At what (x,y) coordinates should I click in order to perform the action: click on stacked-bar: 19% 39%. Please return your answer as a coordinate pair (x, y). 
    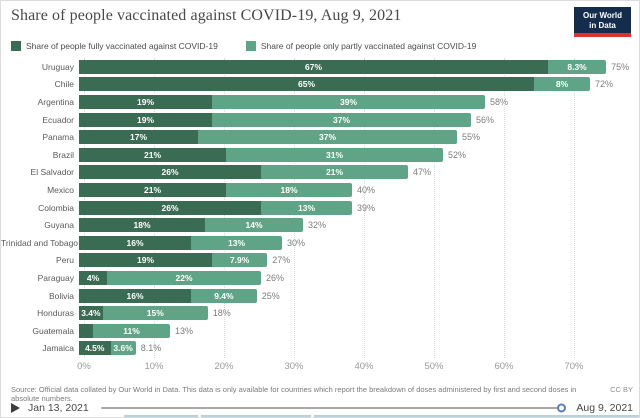
    Looking at the image, I should click on (282, 101).